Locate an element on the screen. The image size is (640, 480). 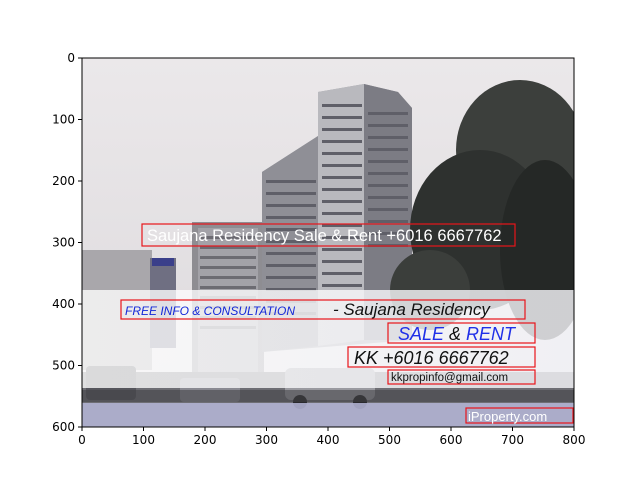
free-info-text: FREE INFO & CONSULTATION is located at coordinates (210, 311).